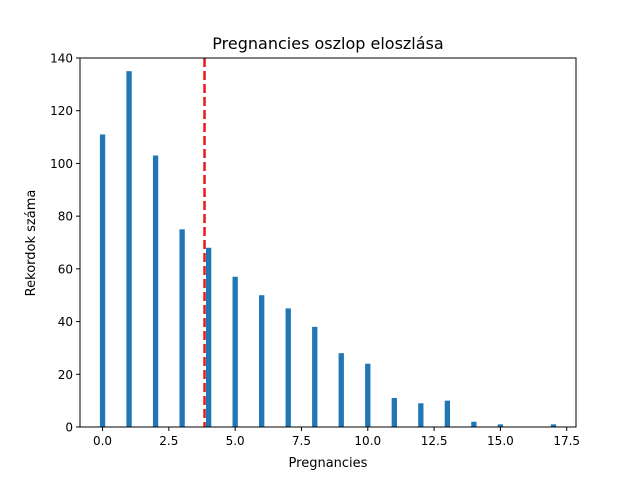 The width and height of the screenshot is (640, 484). What do you see at coordinates (327, 43) in the screenshot?
I see `chart-title: Pregnancies oszlop eloszlása` at bounding box center [327, 43].